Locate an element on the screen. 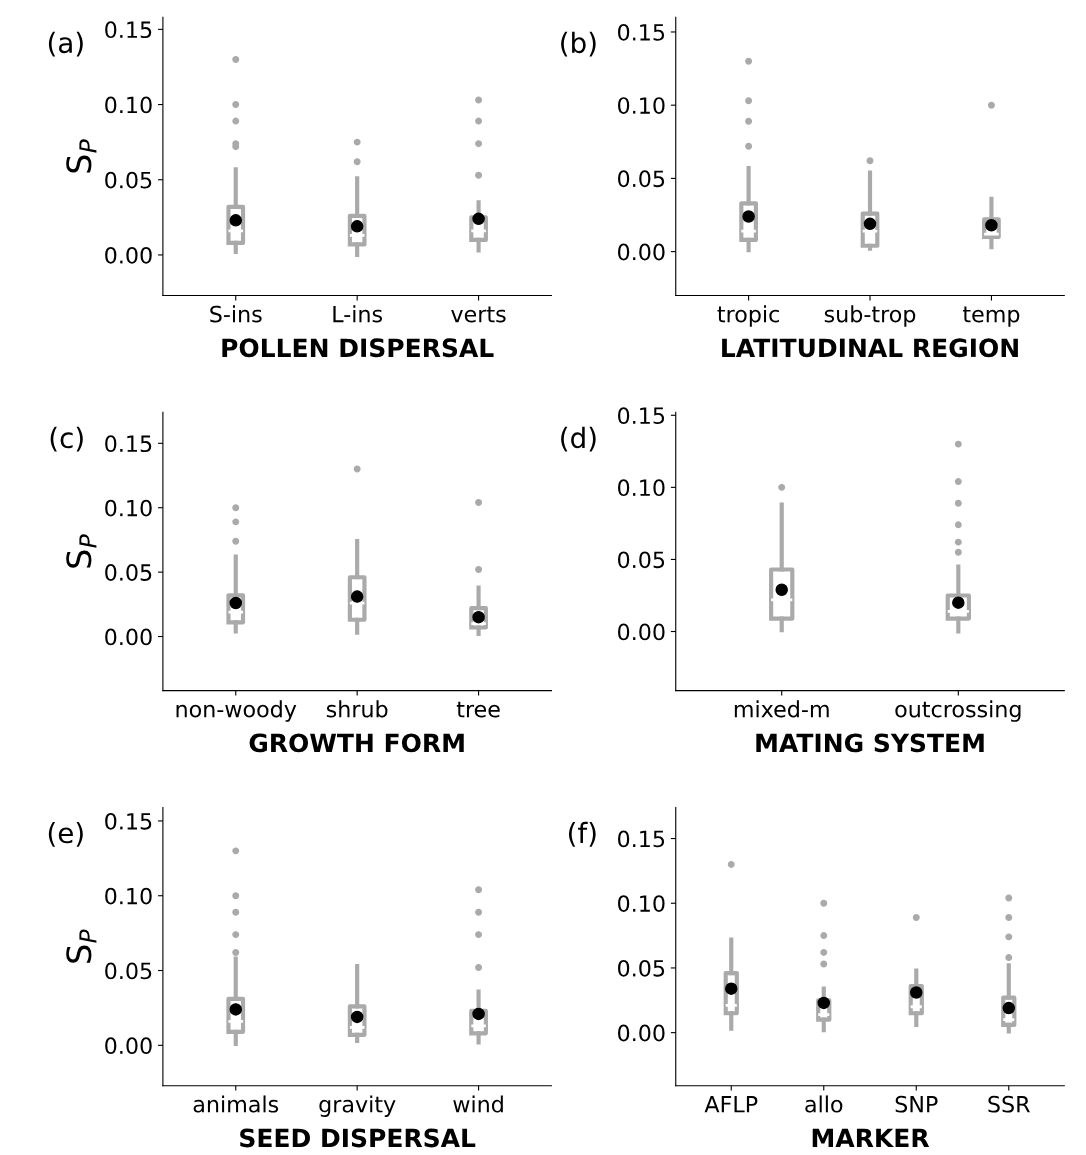  x-tick-label: S-ins is located at coordinates (236, 314).